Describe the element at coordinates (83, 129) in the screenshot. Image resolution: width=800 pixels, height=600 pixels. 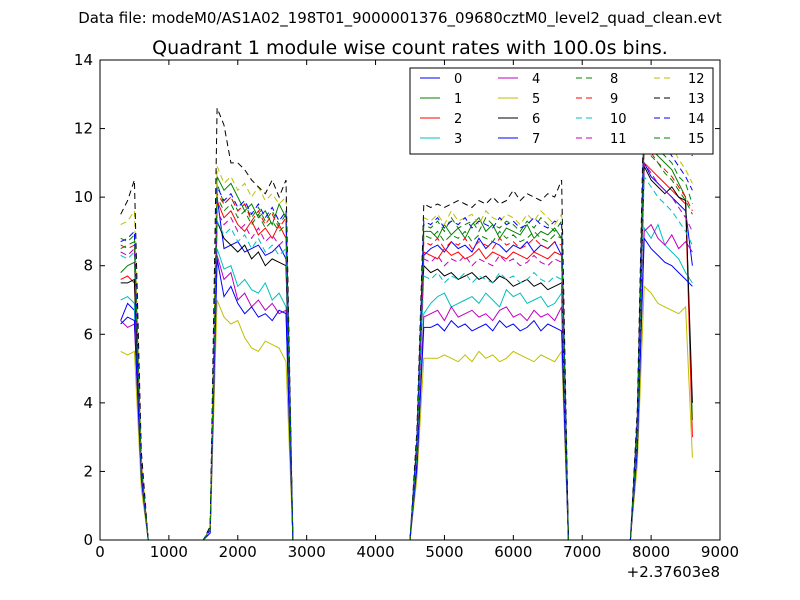
I see `y-tick-label: 12` at that location.